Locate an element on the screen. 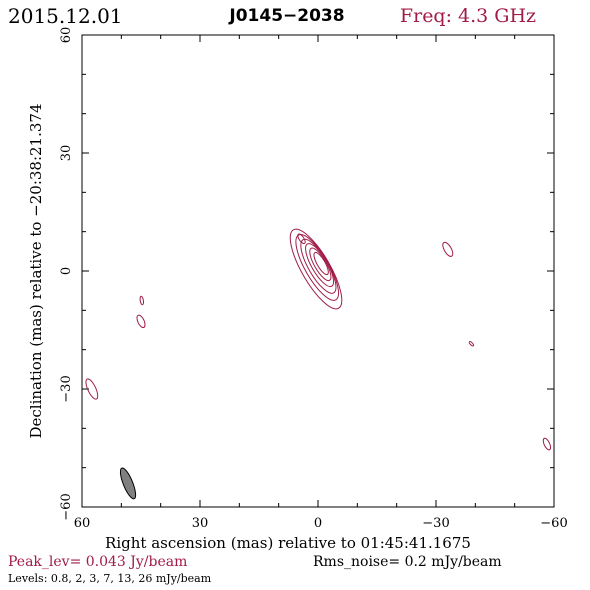  x-tick-label: −30 is located at coordinates (435, 523).